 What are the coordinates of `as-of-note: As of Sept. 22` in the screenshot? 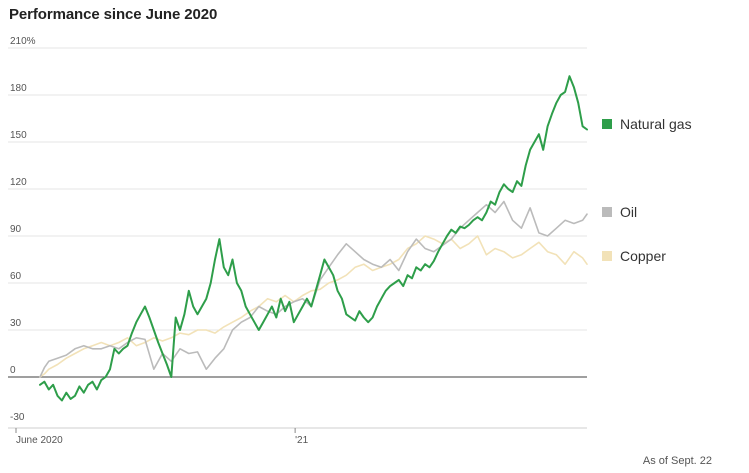 It's located at (677, 461).